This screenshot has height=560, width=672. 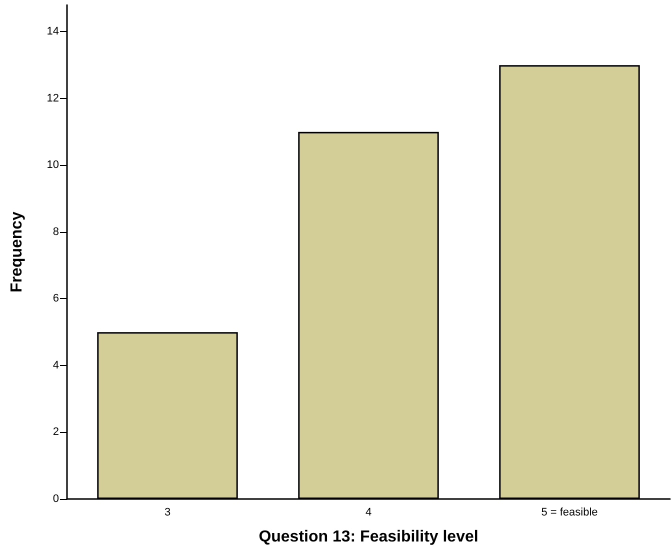 What do you see at coordinates (368, 537) in the screenshot?
I see `x-axis-title: Question 13: Feasibility level` at bounding box center [368, 537].